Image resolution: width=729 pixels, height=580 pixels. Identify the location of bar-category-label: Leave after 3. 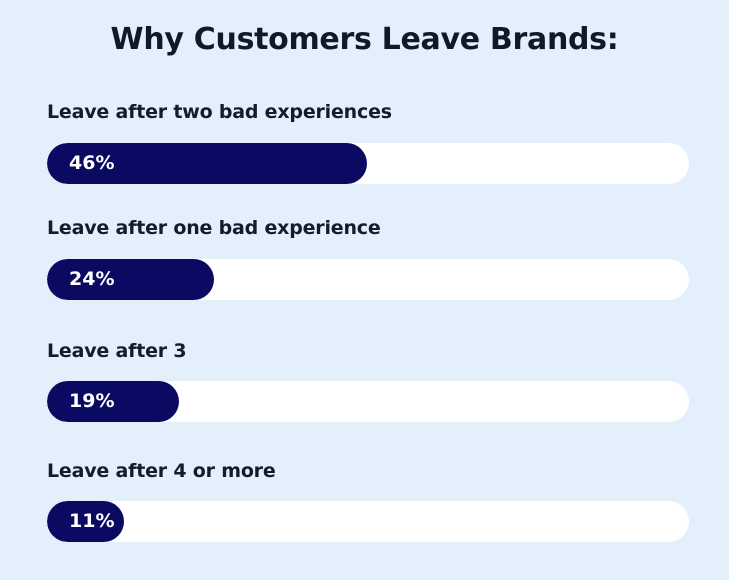
(117, 351).